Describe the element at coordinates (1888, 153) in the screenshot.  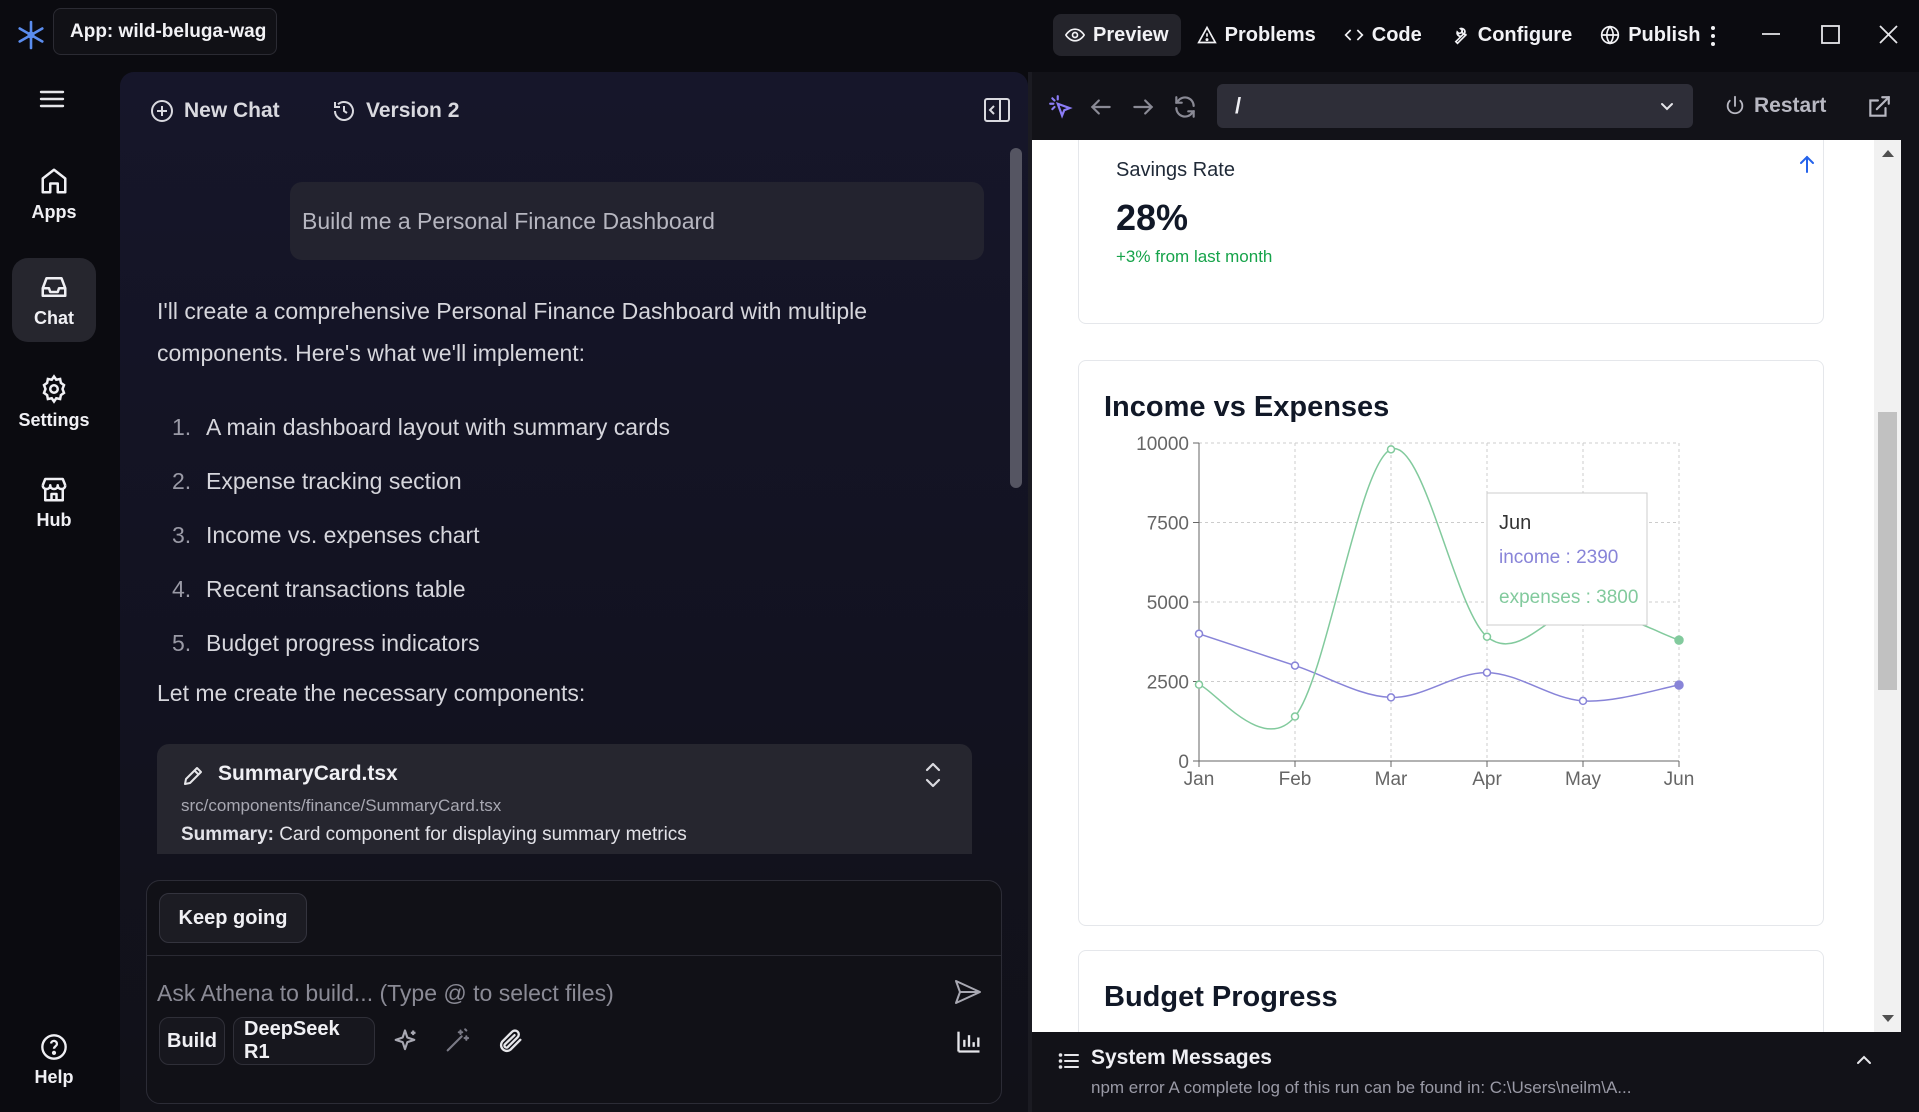
I see `scroll-up-icon` at that location.